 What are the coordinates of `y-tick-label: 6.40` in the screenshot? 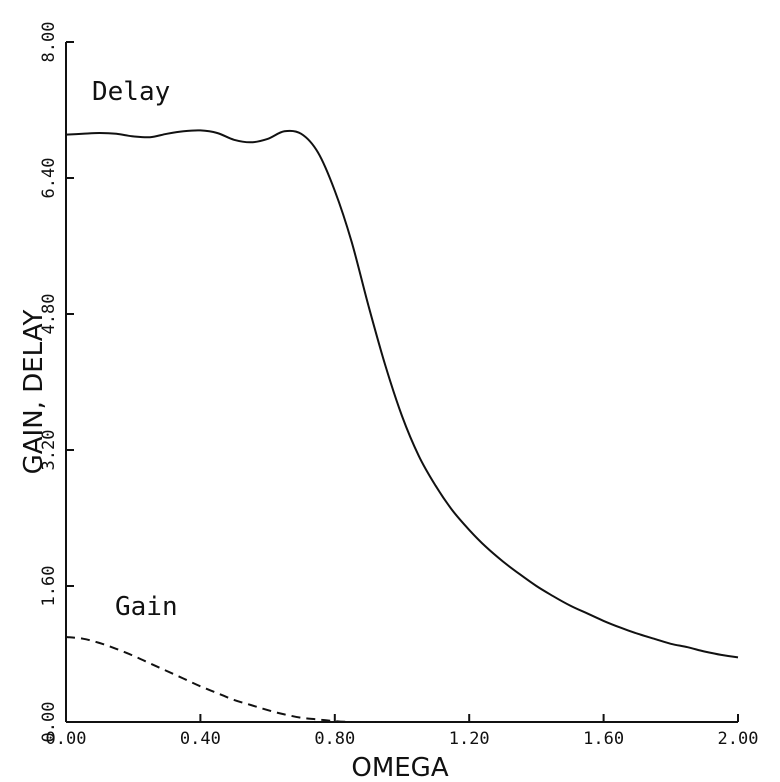 It's located at (49, 178).